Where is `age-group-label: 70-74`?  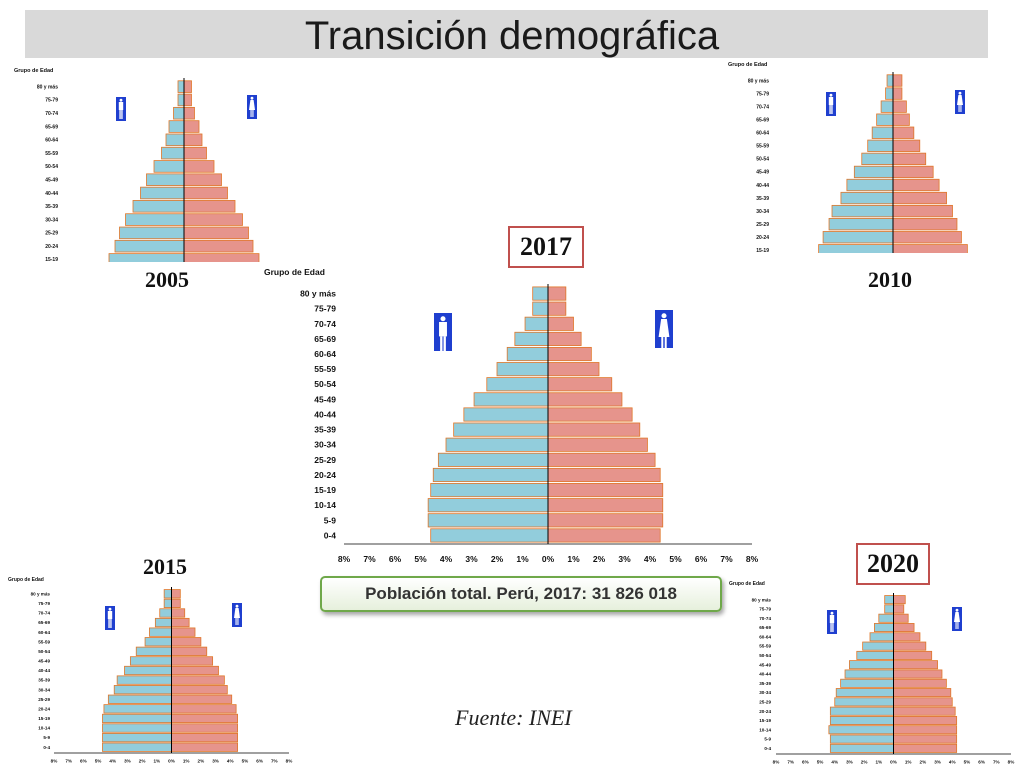
age-group-label: 70-74 is located at coordinates (765, 618).